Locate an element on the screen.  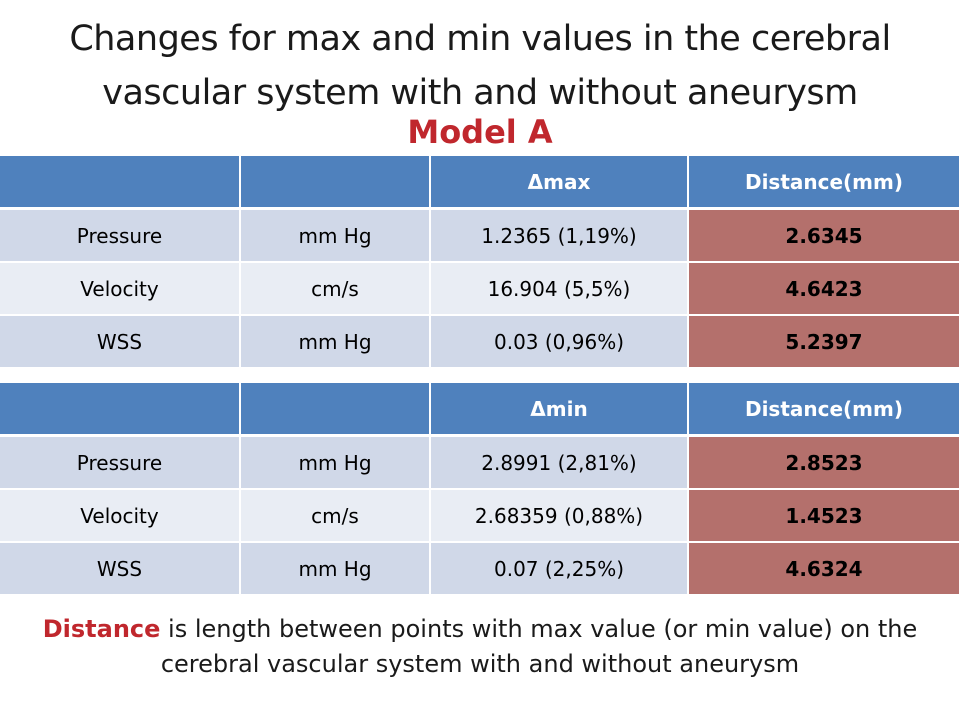
table-row: Velocity cm/s 2.68359 (0,88%) 1.4523 is located at coordinates (480, 516).